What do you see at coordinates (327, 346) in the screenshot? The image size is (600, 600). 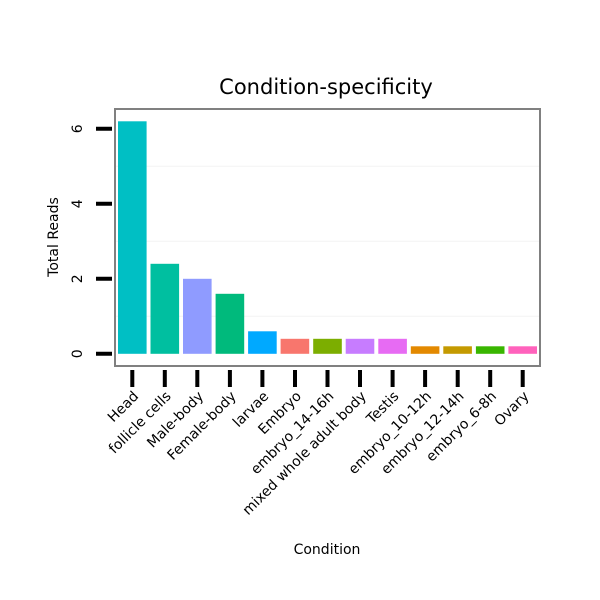 I see `bar-embryo_14-16h` at bounding box center [327, 346].